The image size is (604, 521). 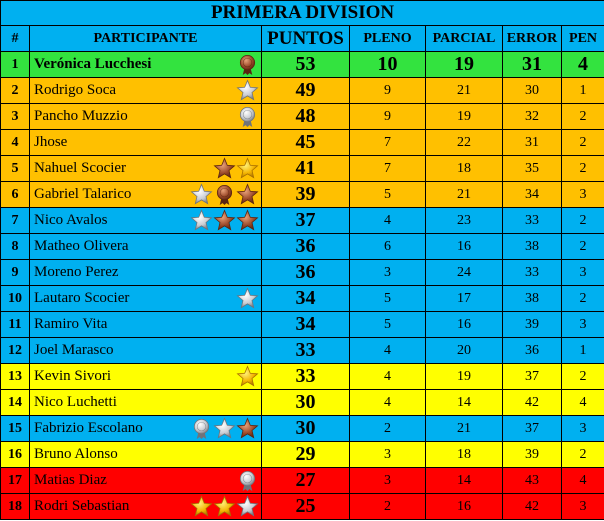 What do you see at coordinates (51, 142) in the screenshot?
I see `participant-name: Jhose` at bounding box center [51, 142].